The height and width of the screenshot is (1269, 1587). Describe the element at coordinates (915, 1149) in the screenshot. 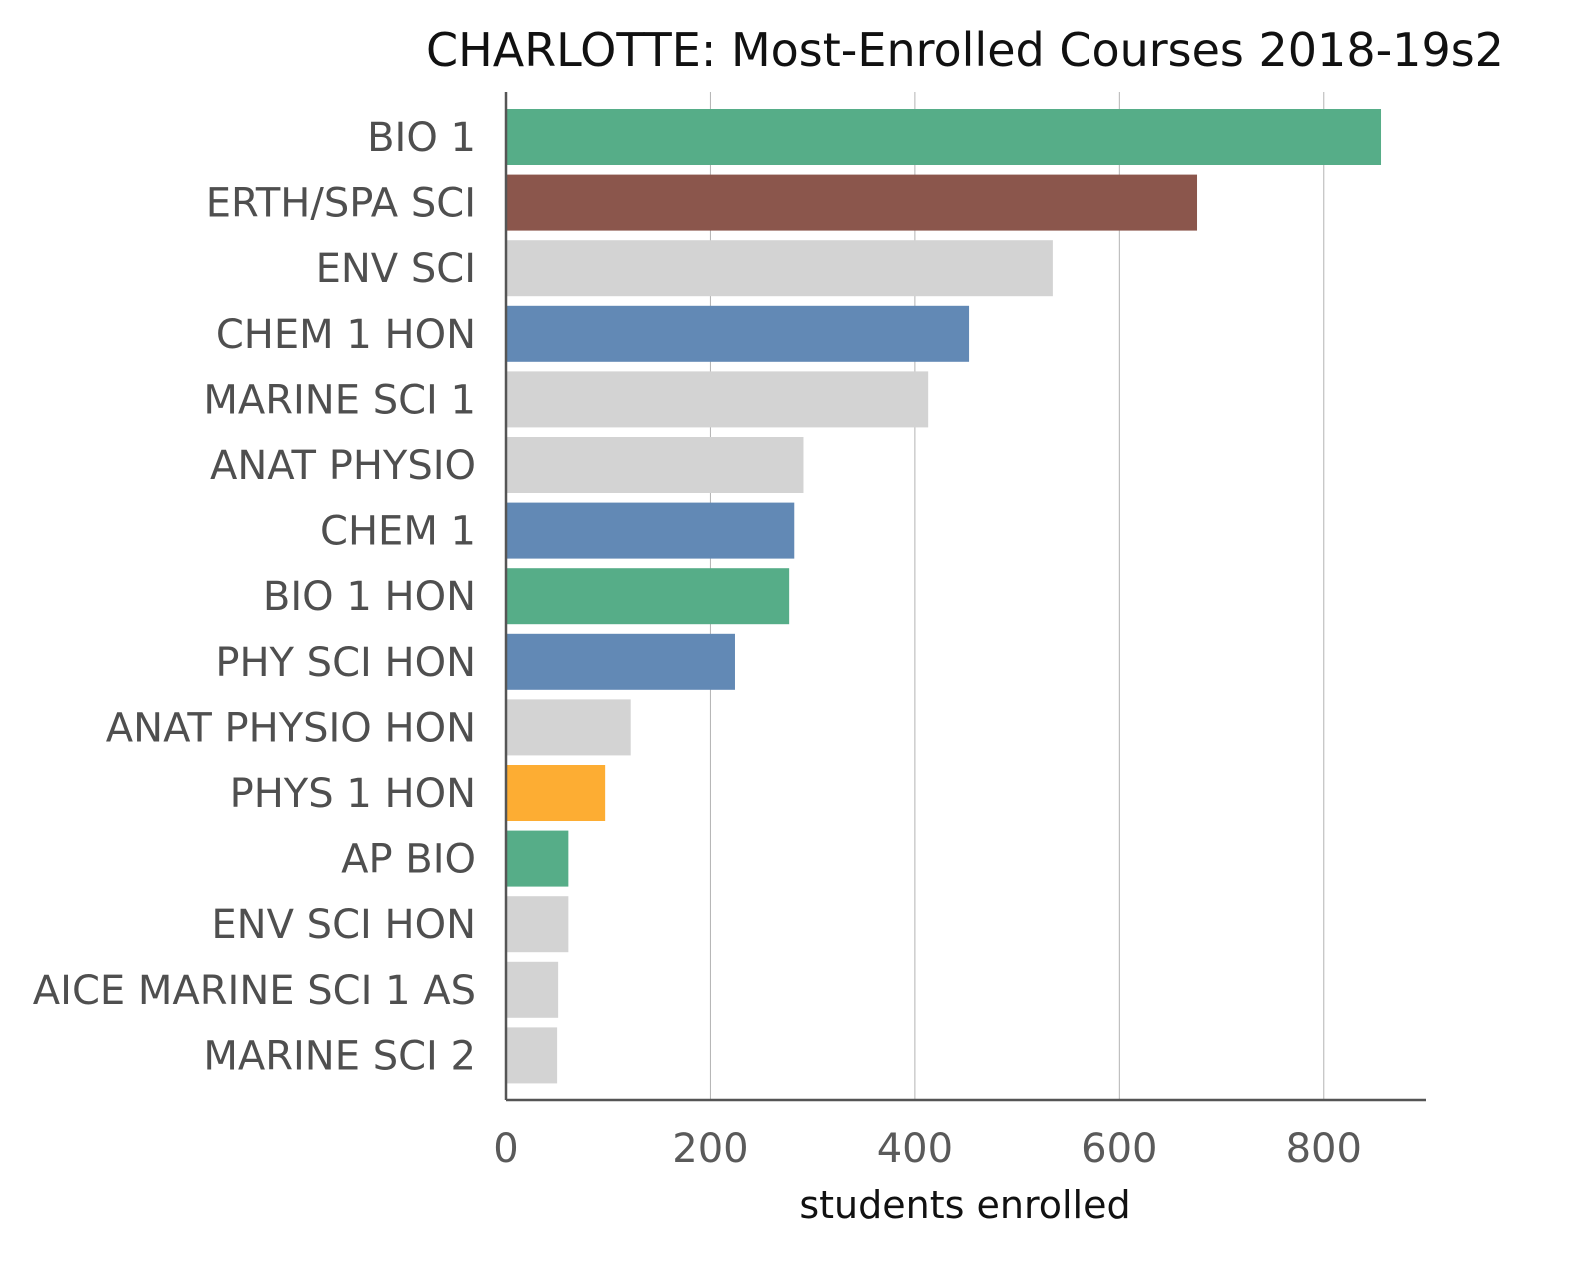

I see `x-tick-label: 400` at that location.